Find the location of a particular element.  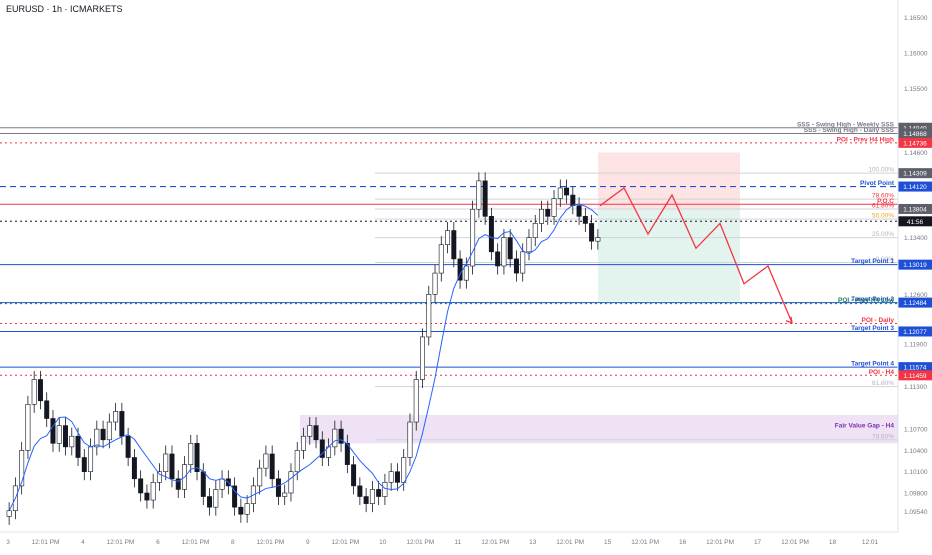

price-tag-2: 1.14736 is located at coordinates (915, 143).